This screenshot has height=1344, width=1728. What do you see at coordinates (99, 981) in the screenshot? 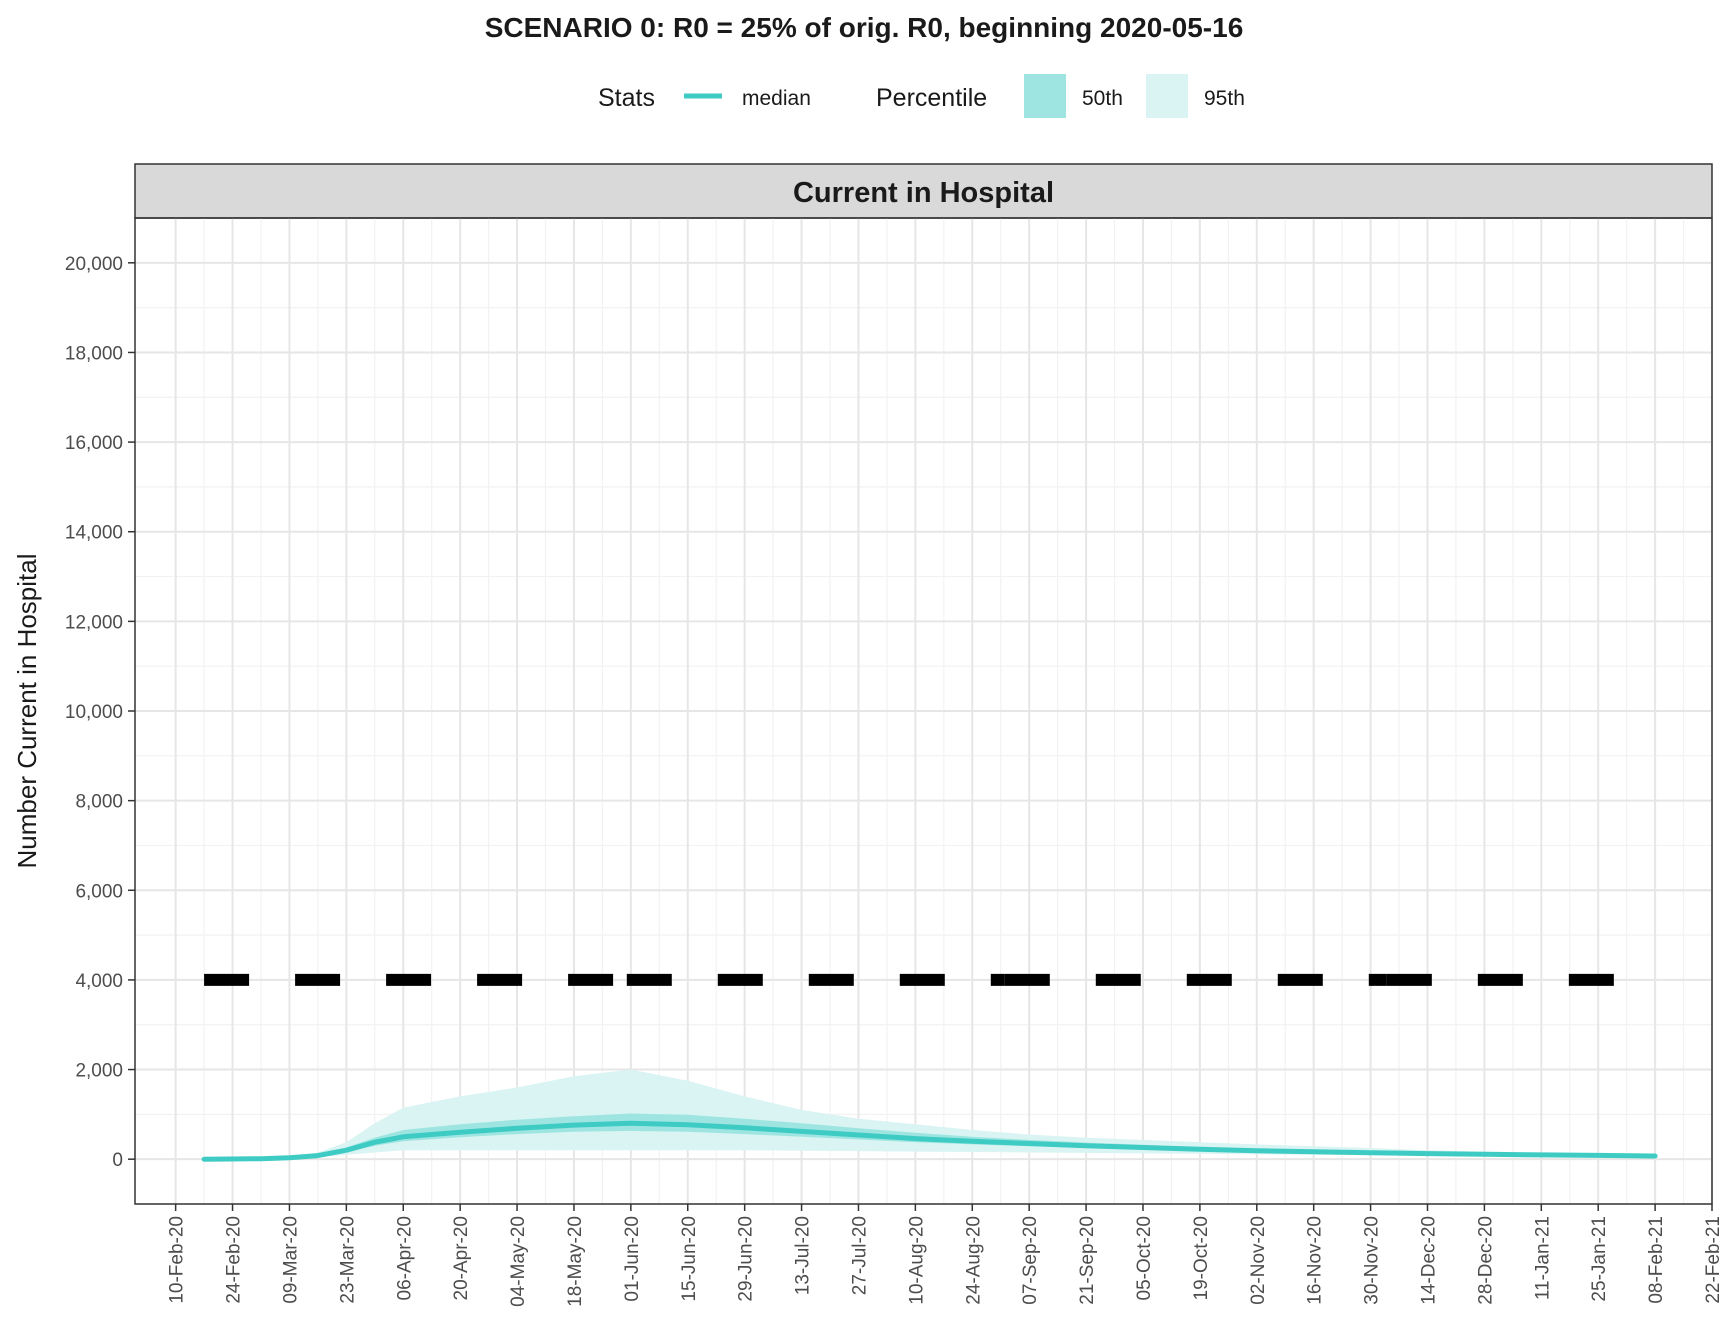
I see `y-tick-label: 4,000` at bounding box center [99, 981].